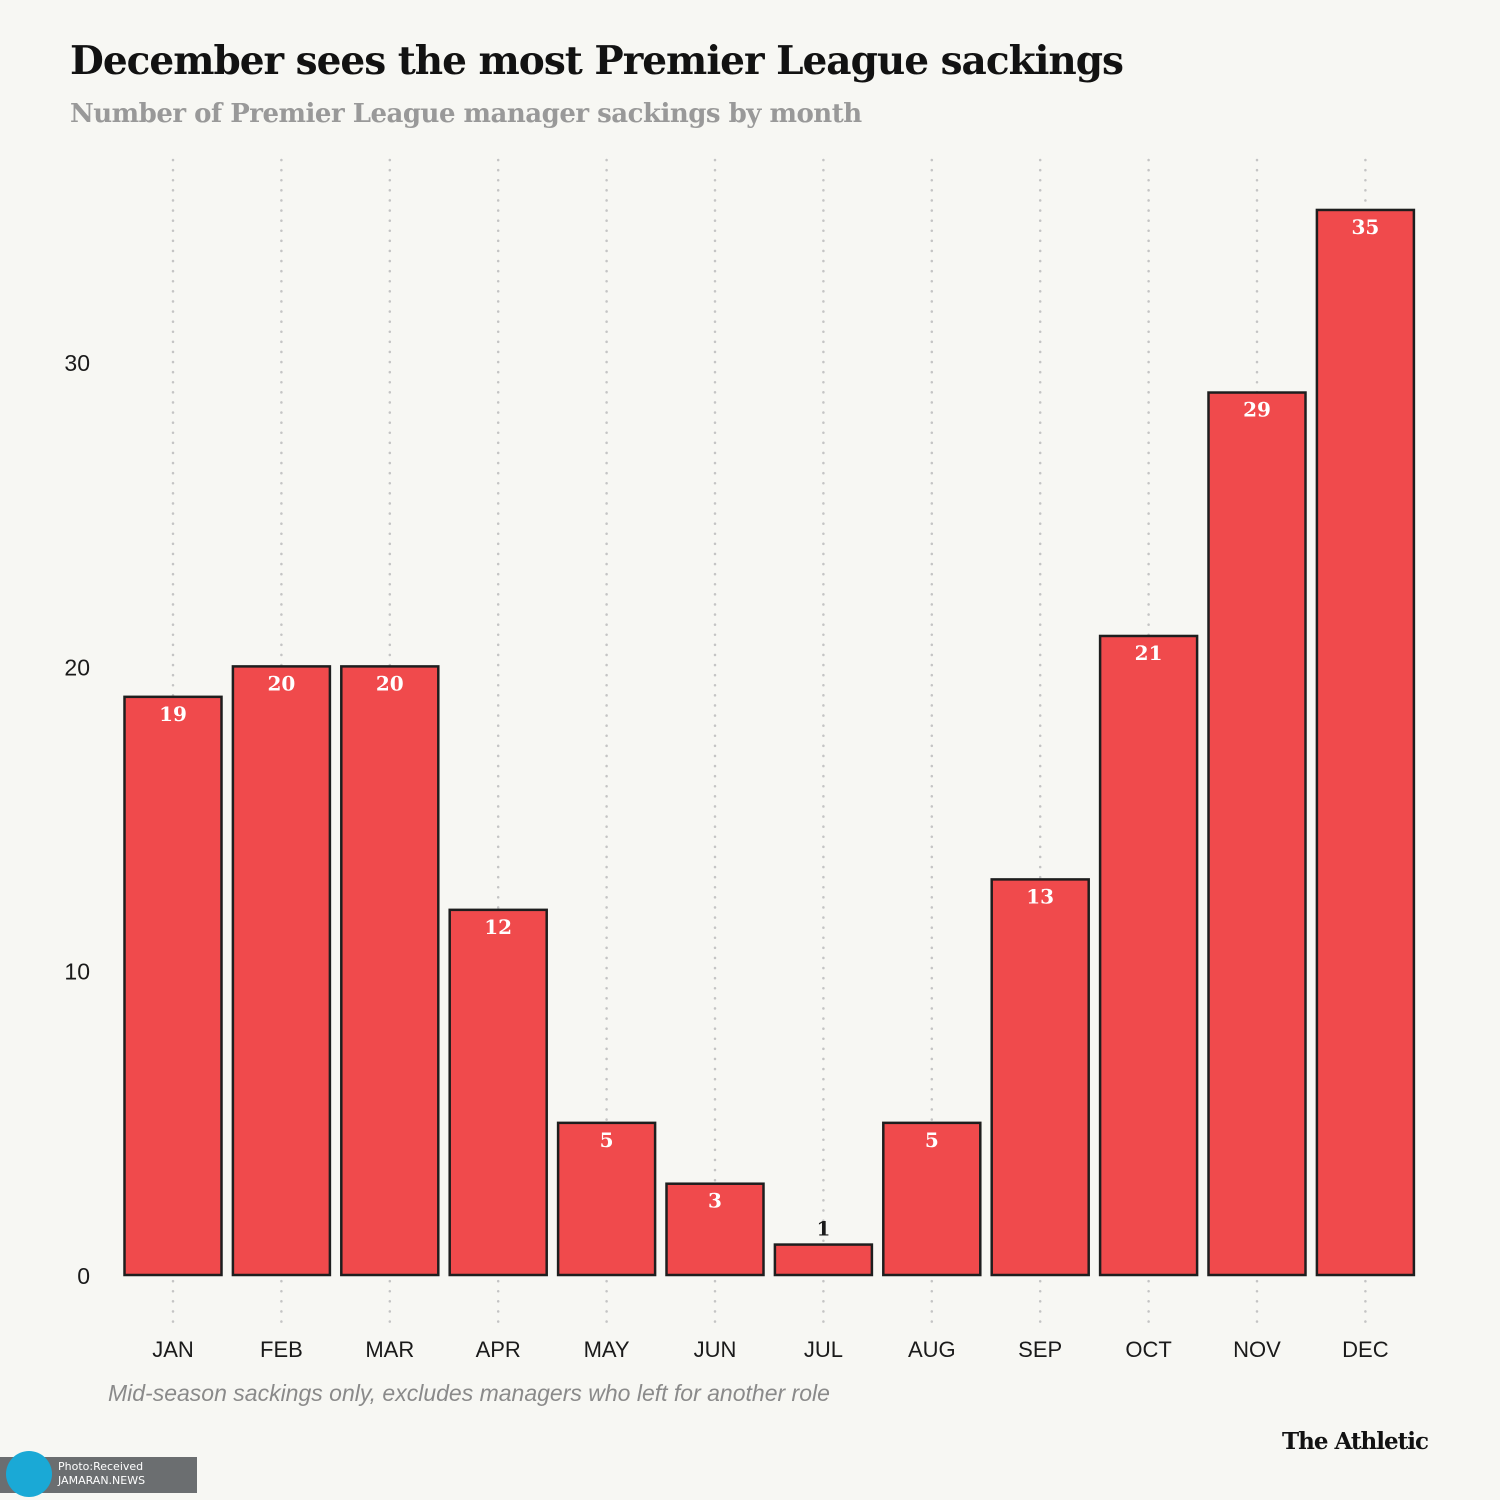 Image resolution: width=1500 pixels, height=1500 pixels. What do you see at coordinates (77, 667) in the screenshot?
I see `y-tick-label: 20` at bounding box center [77, 667].